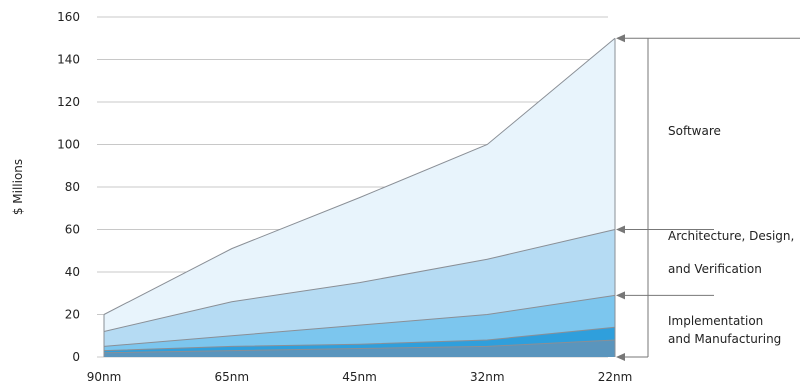 This screenshot has height=389, width=810. What do you see at coordinates (620, 229) in the screenshot?
I see `arrow-mid-head` at bounding box center [620, 229].